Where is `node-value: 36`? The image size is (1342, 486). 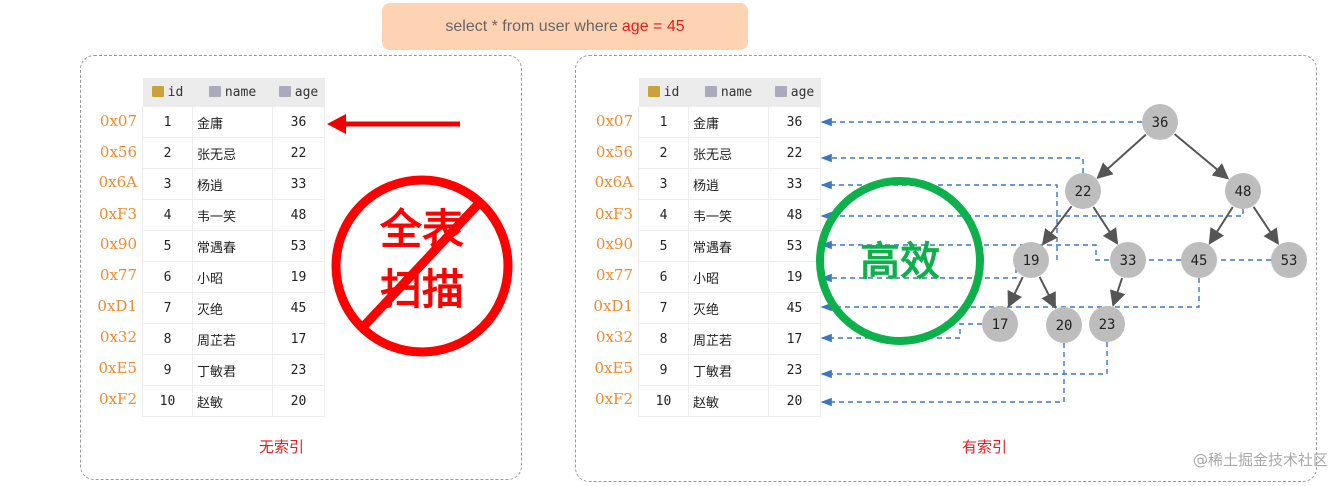 node-value: 36 is located at coordinates (1160, 123).